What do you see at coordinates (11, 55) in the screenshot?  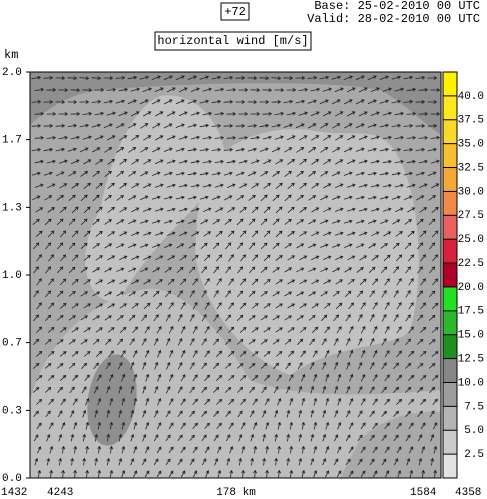 I see `y-unit: km` at bounding box center [11, 55].